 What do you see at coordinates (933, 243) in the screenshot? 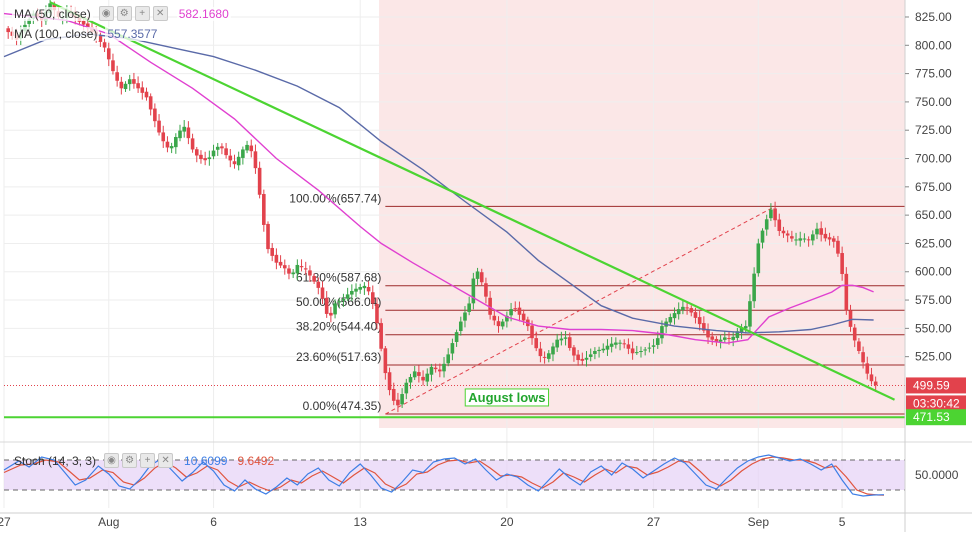
I see `price-tick-label: 625.00` at bounding box center [933, 243].